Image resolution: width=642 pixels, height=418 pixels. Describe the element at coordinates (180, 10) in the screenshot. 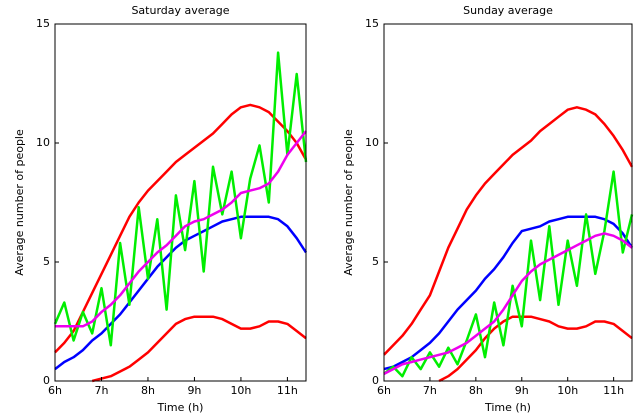

I see `chart-title: Saturday average` at that location.